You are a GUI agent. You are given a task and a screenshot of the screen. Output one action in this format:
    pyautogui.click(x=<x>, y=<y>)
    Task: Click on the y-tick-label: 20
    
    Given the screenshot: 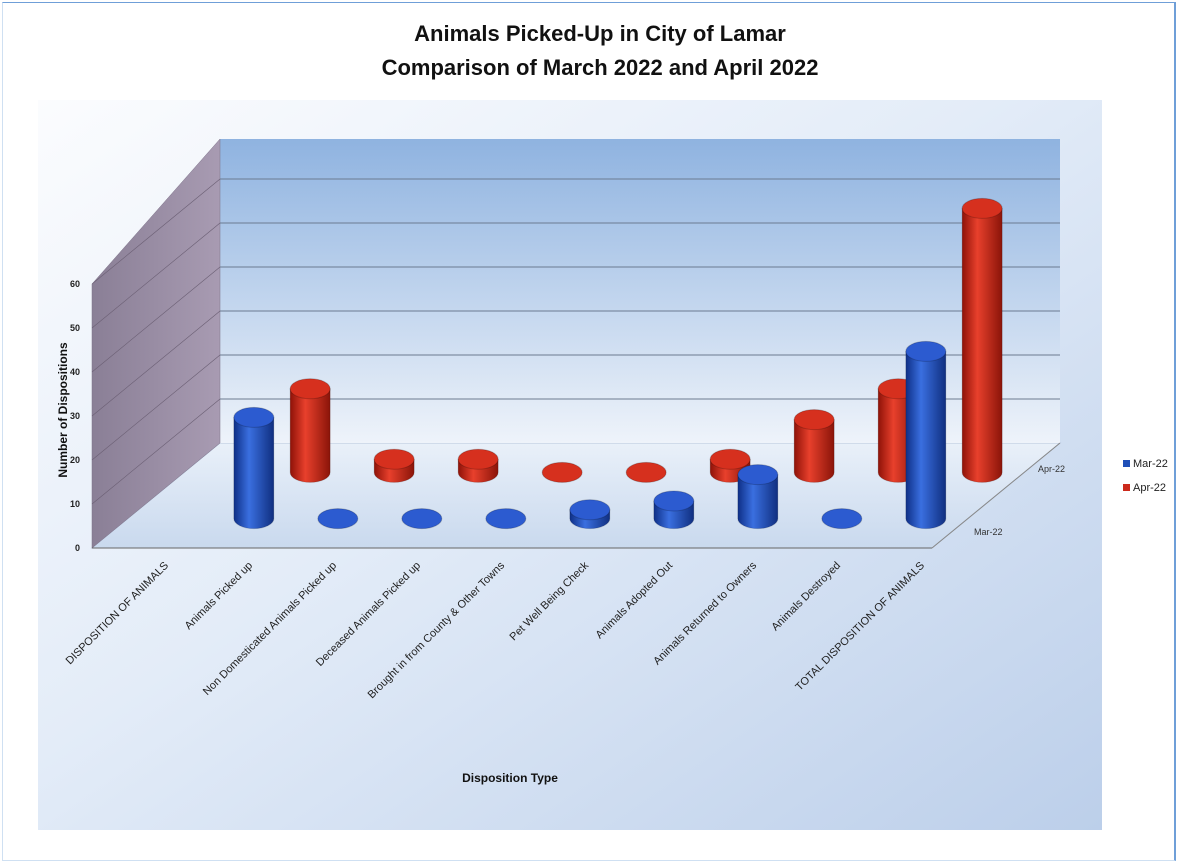 What is the action you would take?
    pyautogui.click(x=75, y=460)
    